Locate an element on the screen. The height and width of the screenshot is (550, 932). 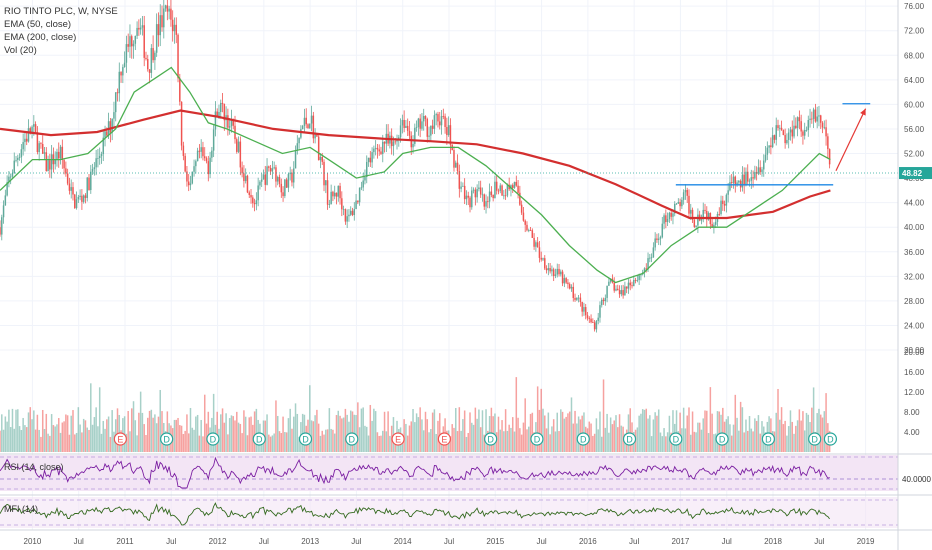
mfi-pane-label: MFI (14) is located at coordinates (21, 509).